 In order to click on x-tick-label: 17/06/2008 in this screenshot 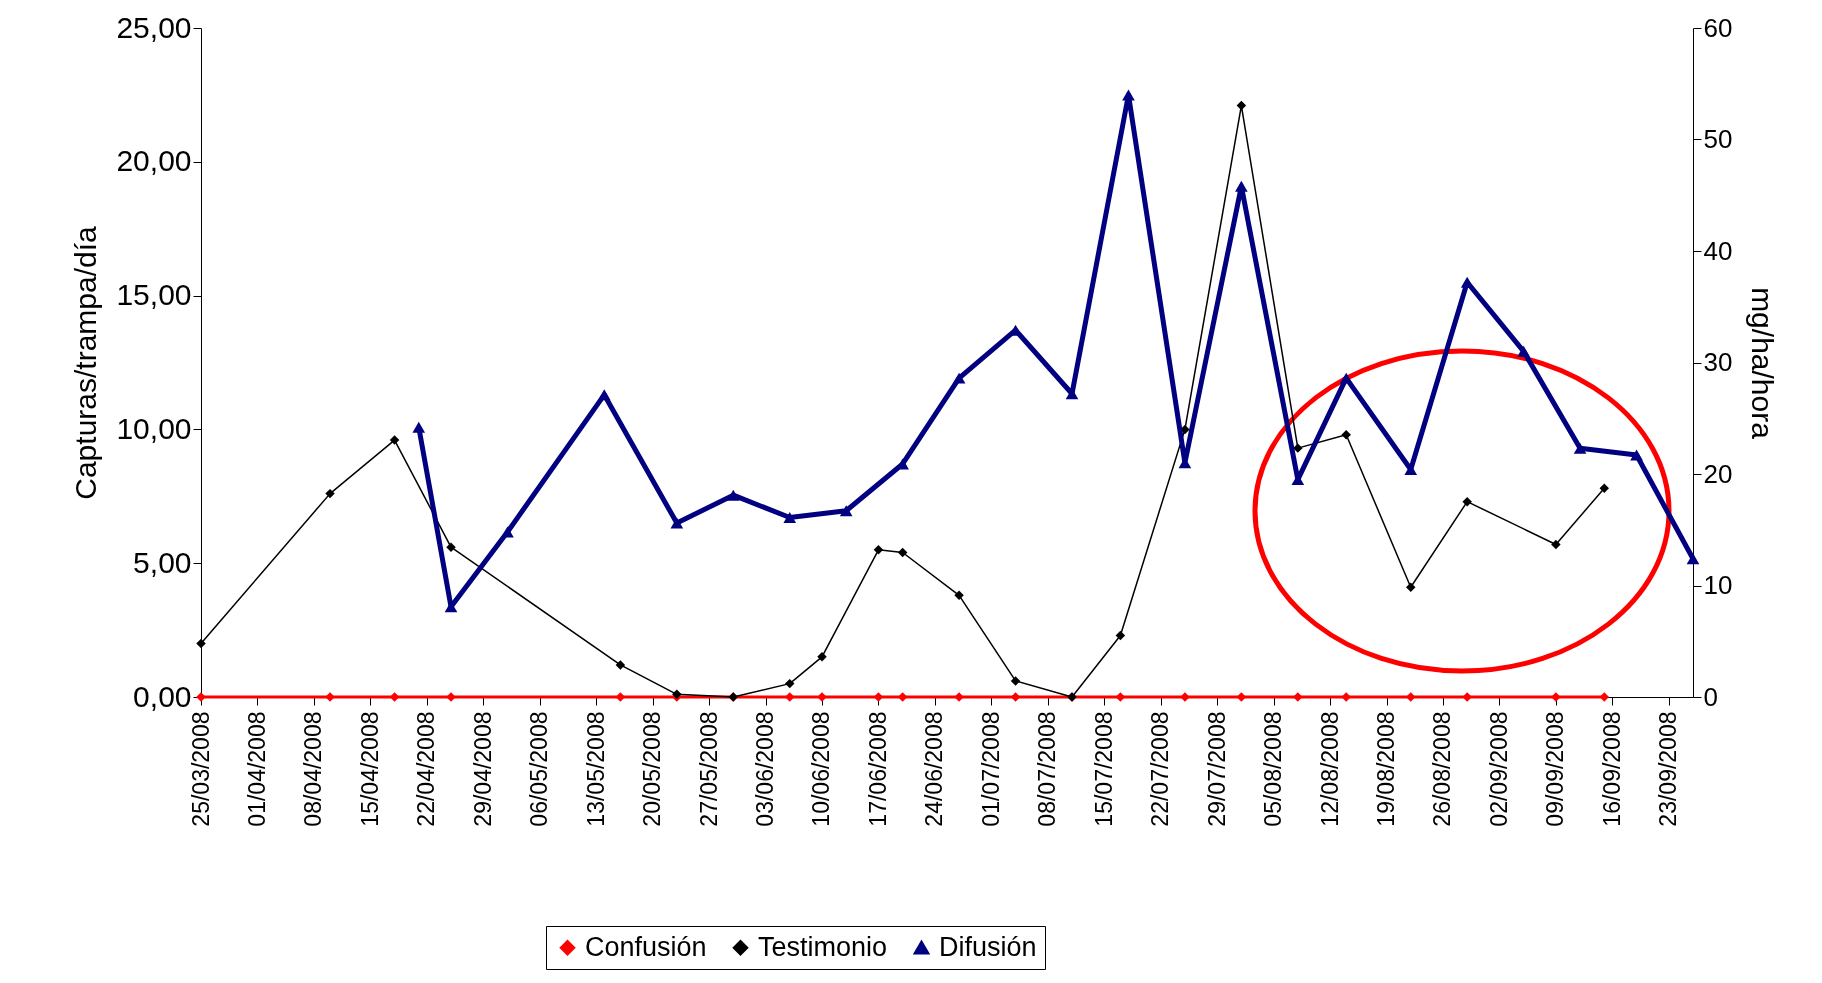, I will do `click(877, 769)`.